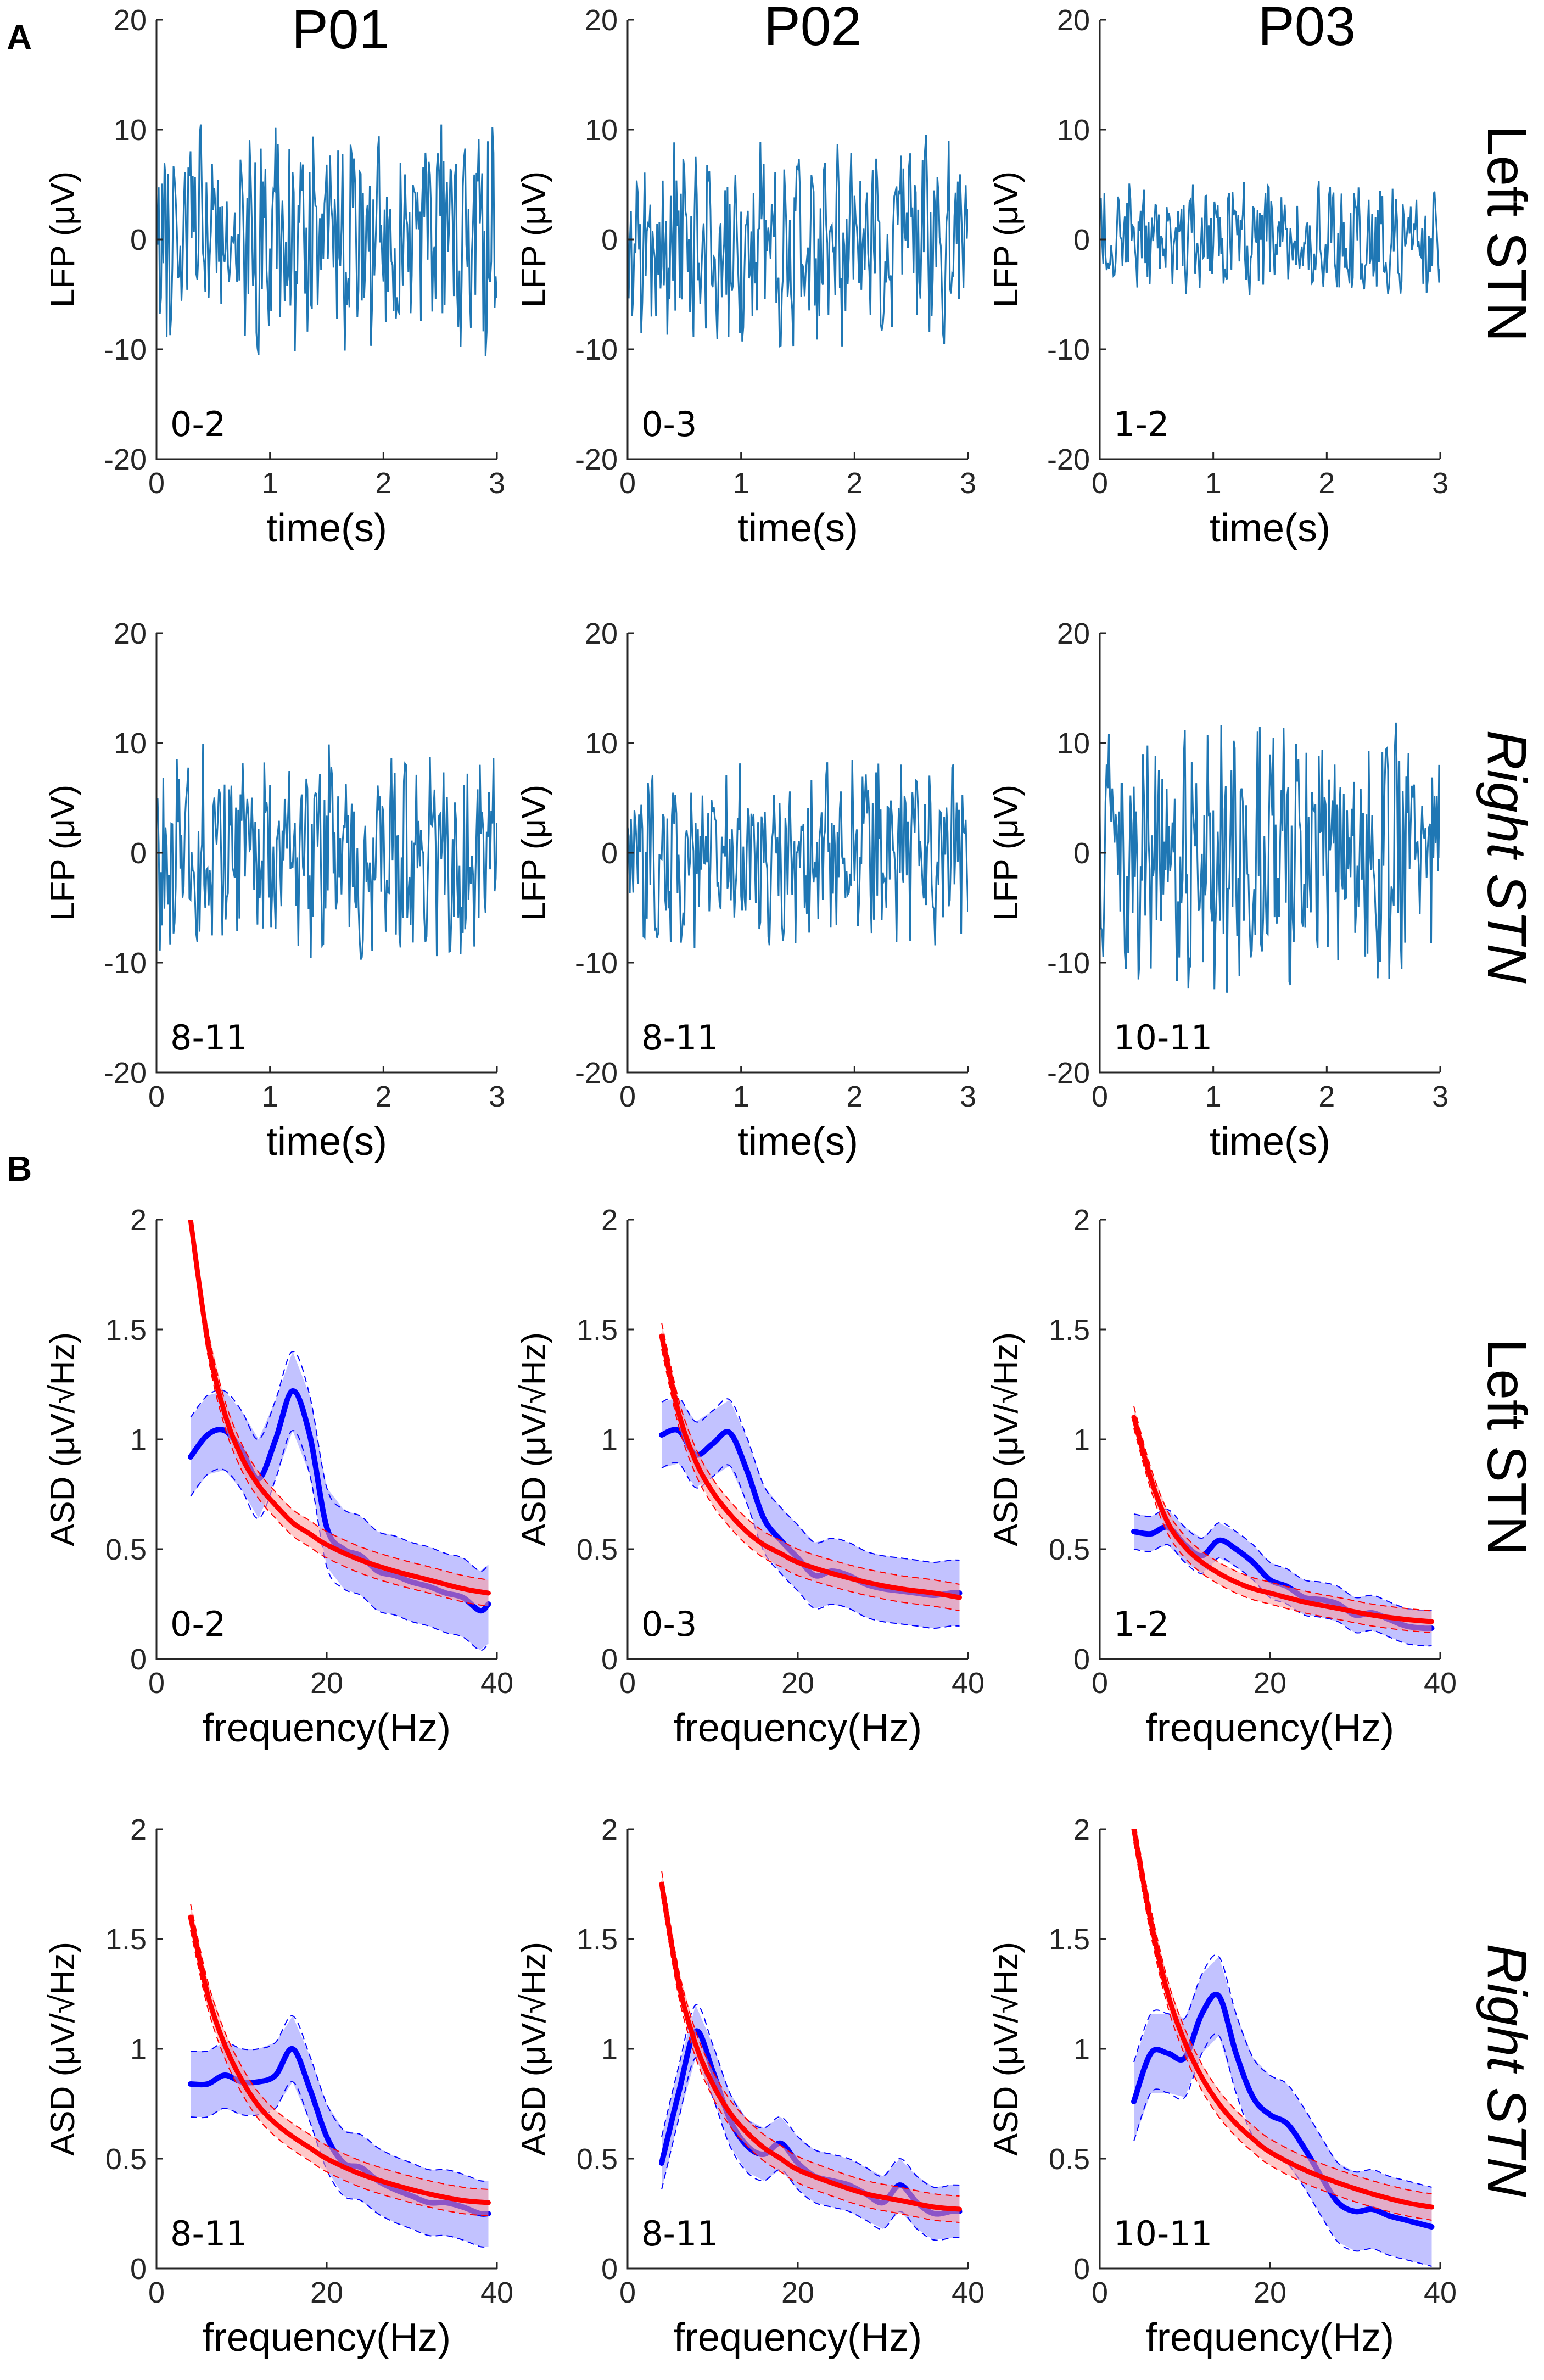 The height and width of the screenshot is (2380, 1544). I want to click on y-axis-label-4: LFP (μV), so click(534, 853).